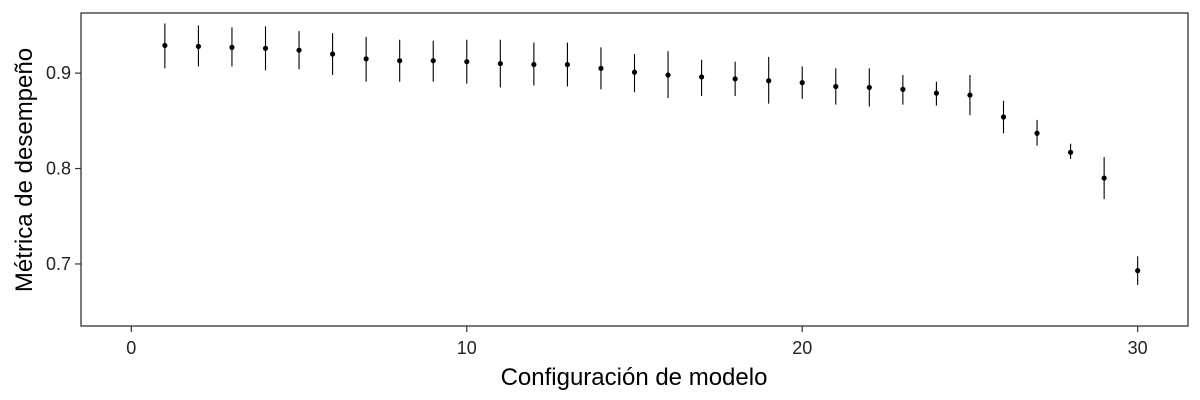 The height and width of the screenshot is (400, 1200). Describe the element at coordinates (1138, 348) in the screenshot. I see `x-tick-label: 30` at that location.